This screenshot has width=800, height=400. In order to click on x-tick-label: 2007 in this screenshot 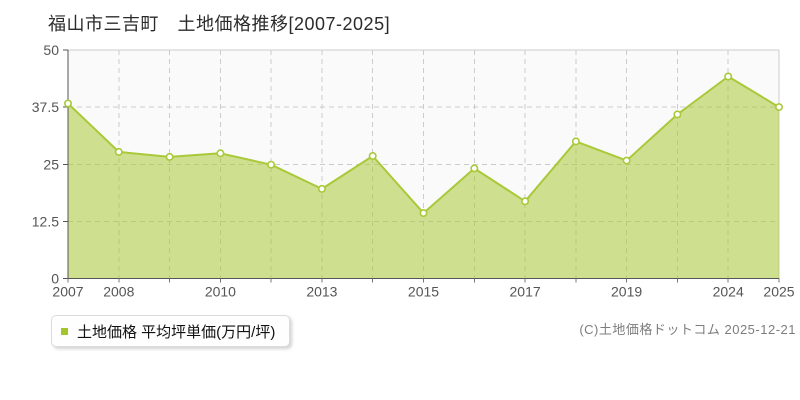, I will do `click(67, 292)`.